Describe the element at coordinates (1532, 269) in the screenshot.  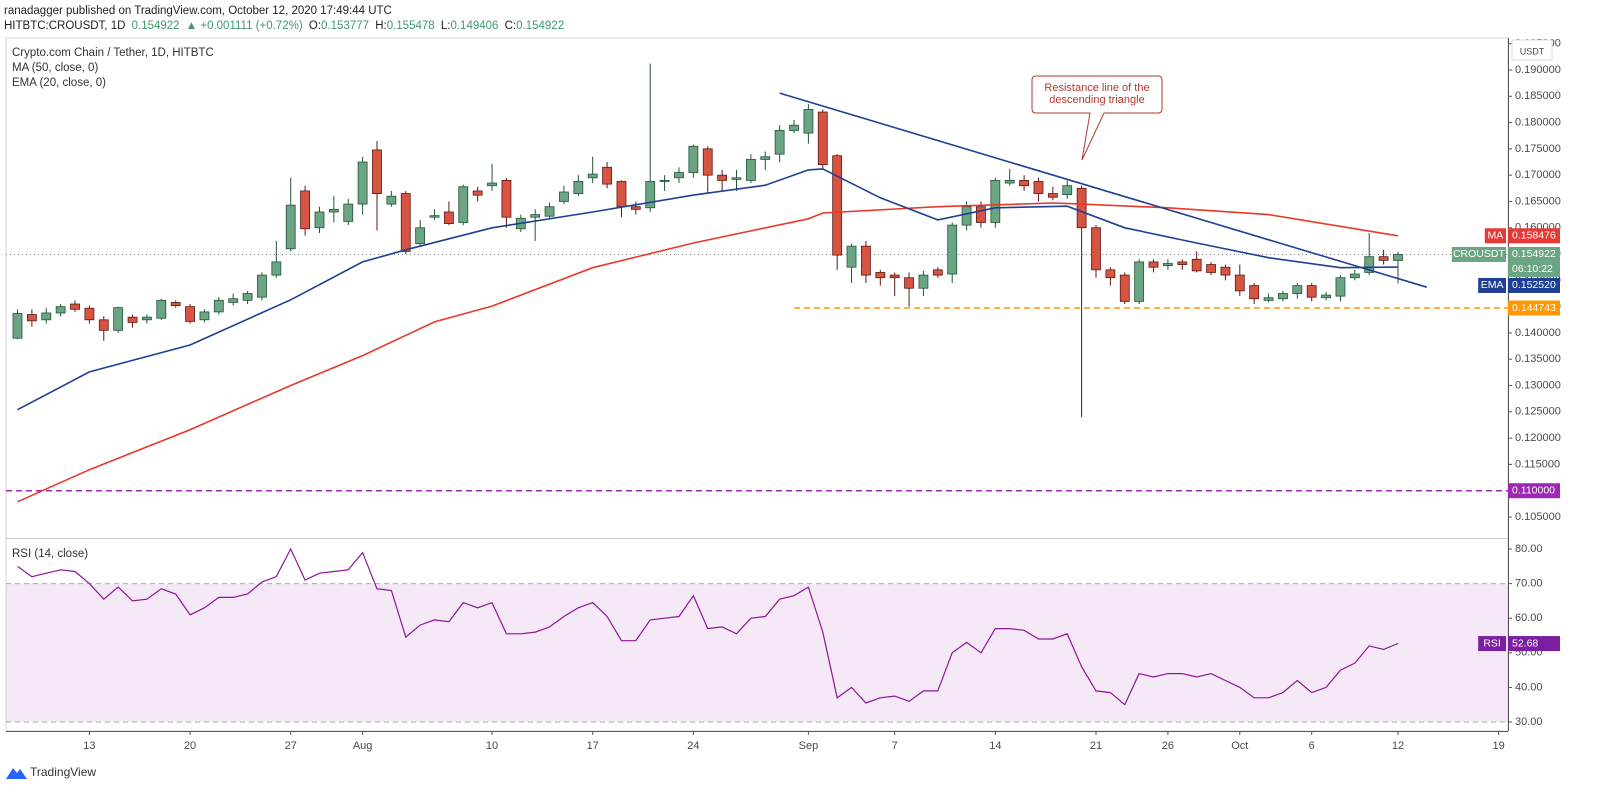
I see `countdown: 06:10:22` at that location.